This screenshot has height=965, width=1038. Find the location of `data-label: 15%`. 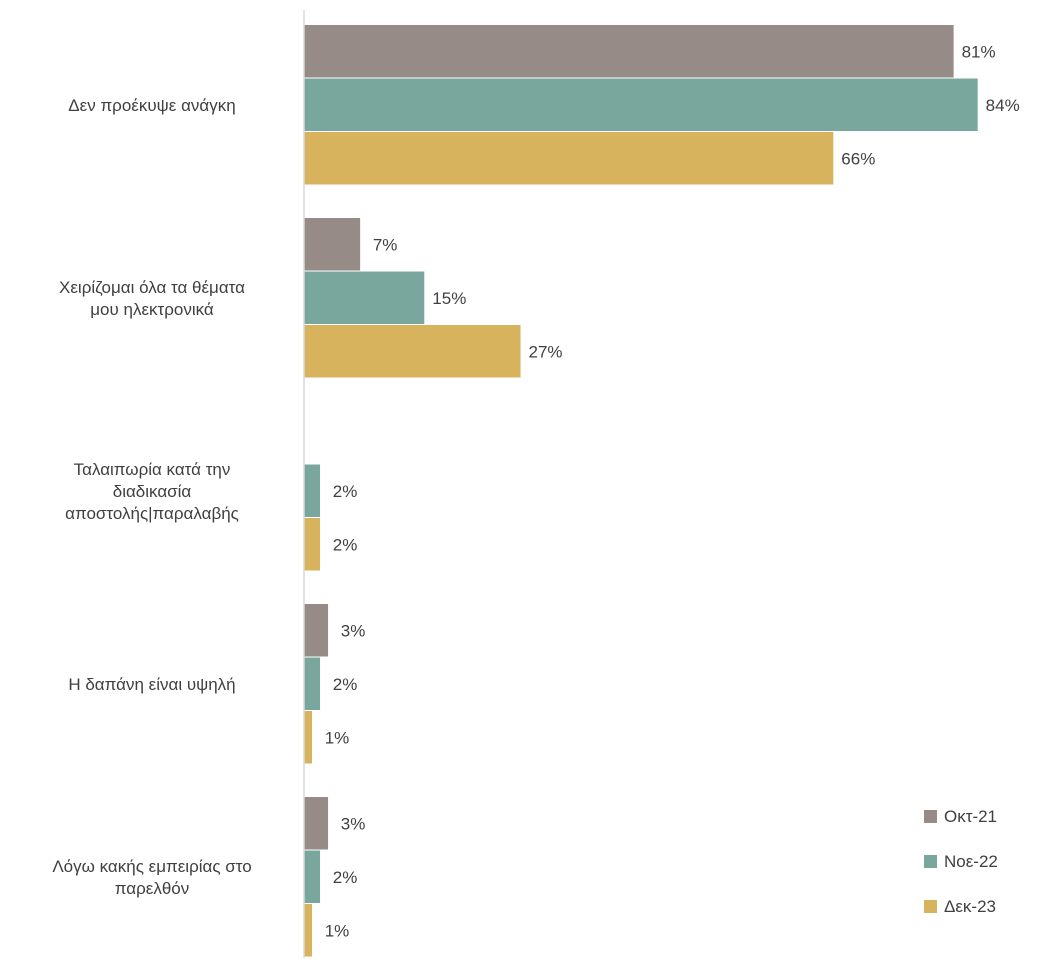

data-label: 15% is located at coordinates (449, 298).